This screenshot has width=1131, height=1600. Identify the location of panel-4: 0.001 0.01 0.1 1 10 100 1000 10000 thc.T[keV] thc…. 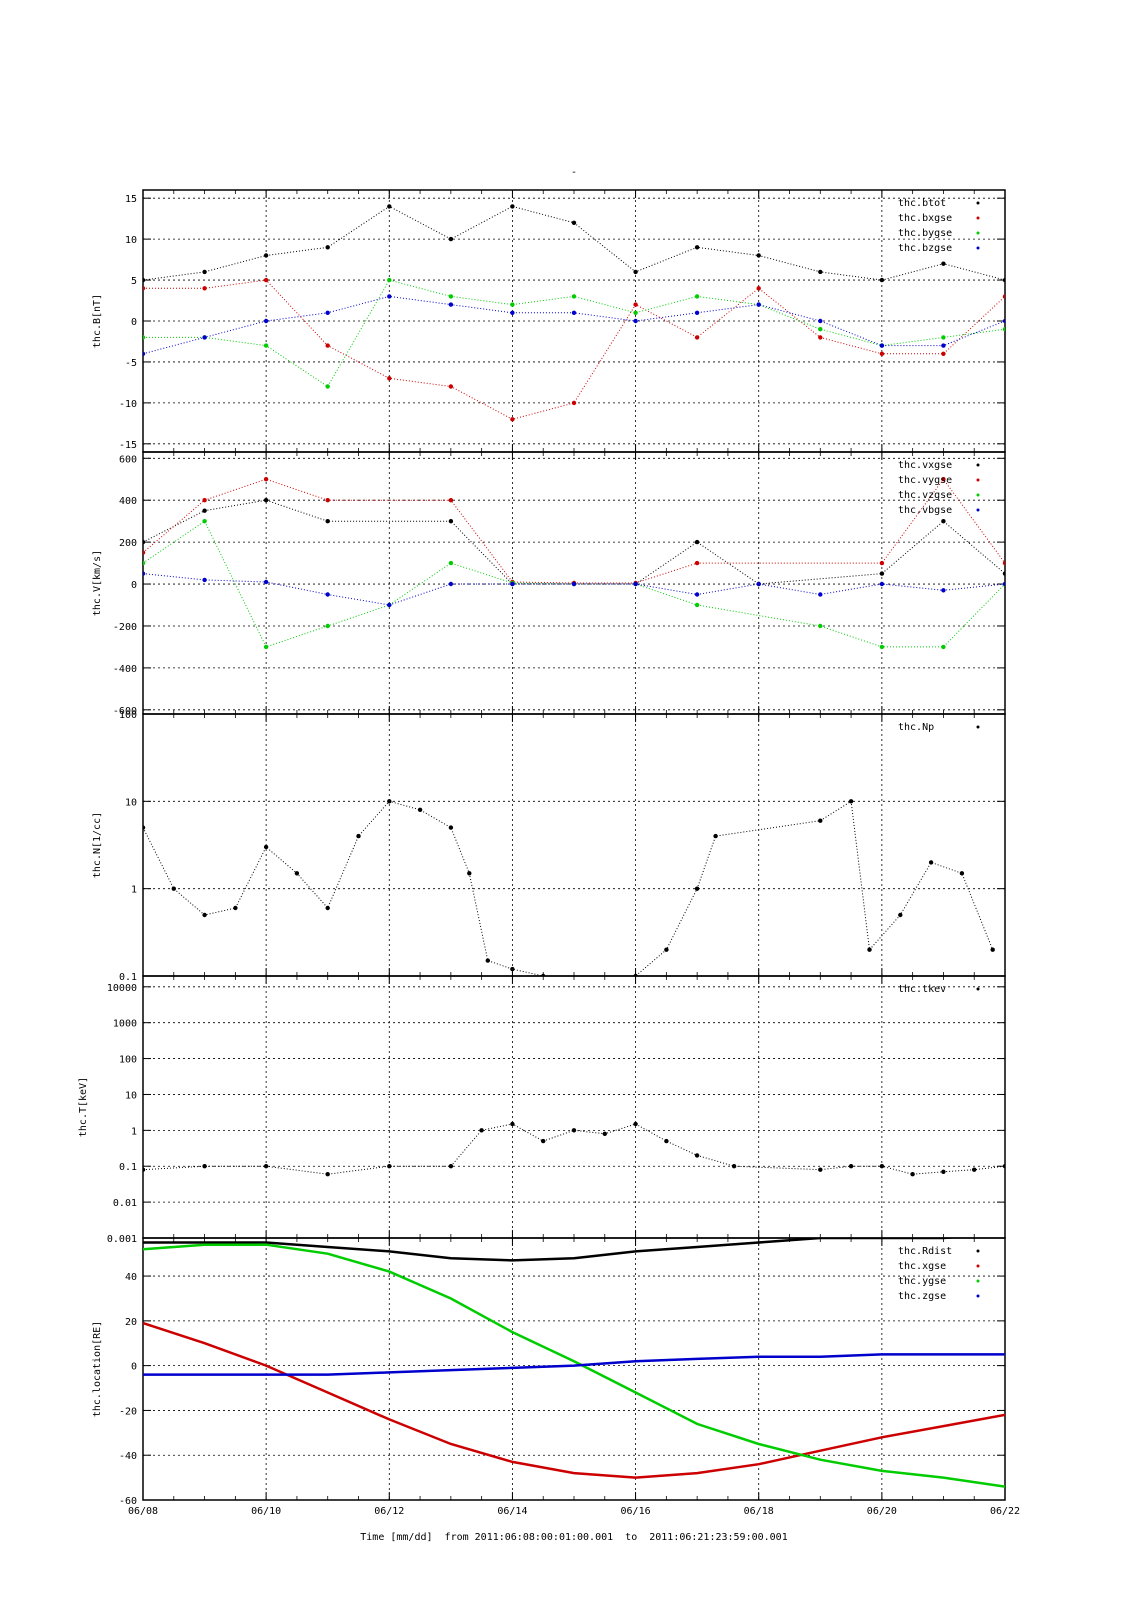
(542, 1110).